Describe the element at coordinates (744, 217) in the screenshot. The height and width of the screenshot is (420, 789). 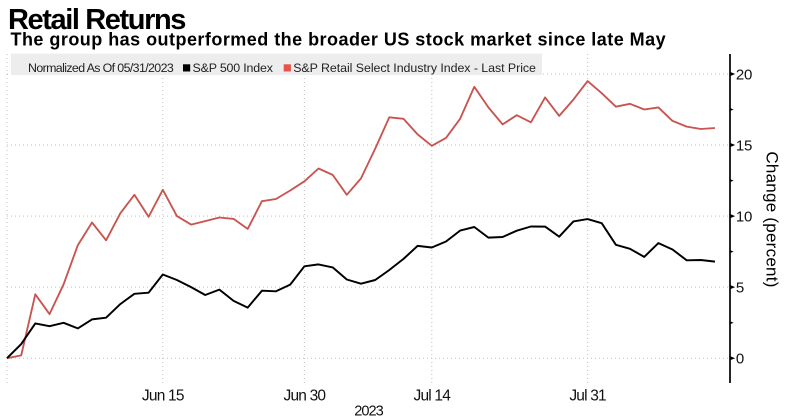
I see `svg-text: 10` at that location.